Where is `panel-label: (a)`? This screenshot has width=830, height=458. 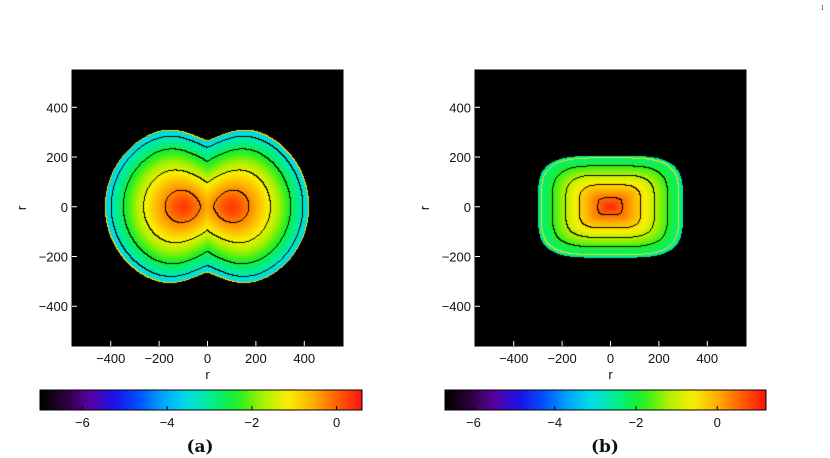
panel-label: (a) is located at coordinates (199, 447).